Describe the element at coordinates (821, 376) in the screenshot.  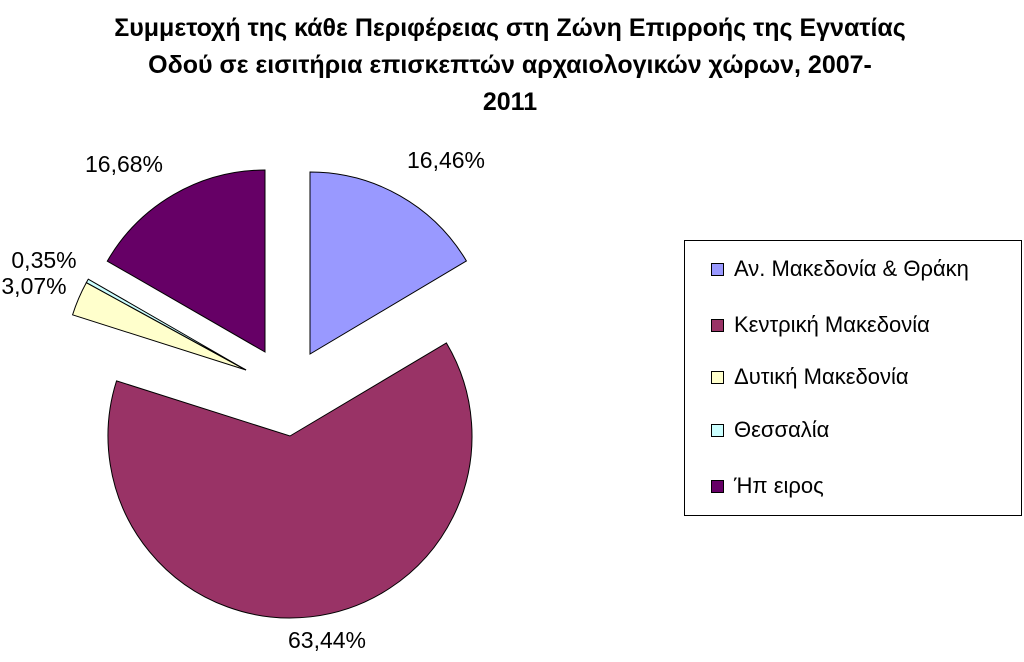
I see `legend-label: Δυτική Μακεδονία` at that location.